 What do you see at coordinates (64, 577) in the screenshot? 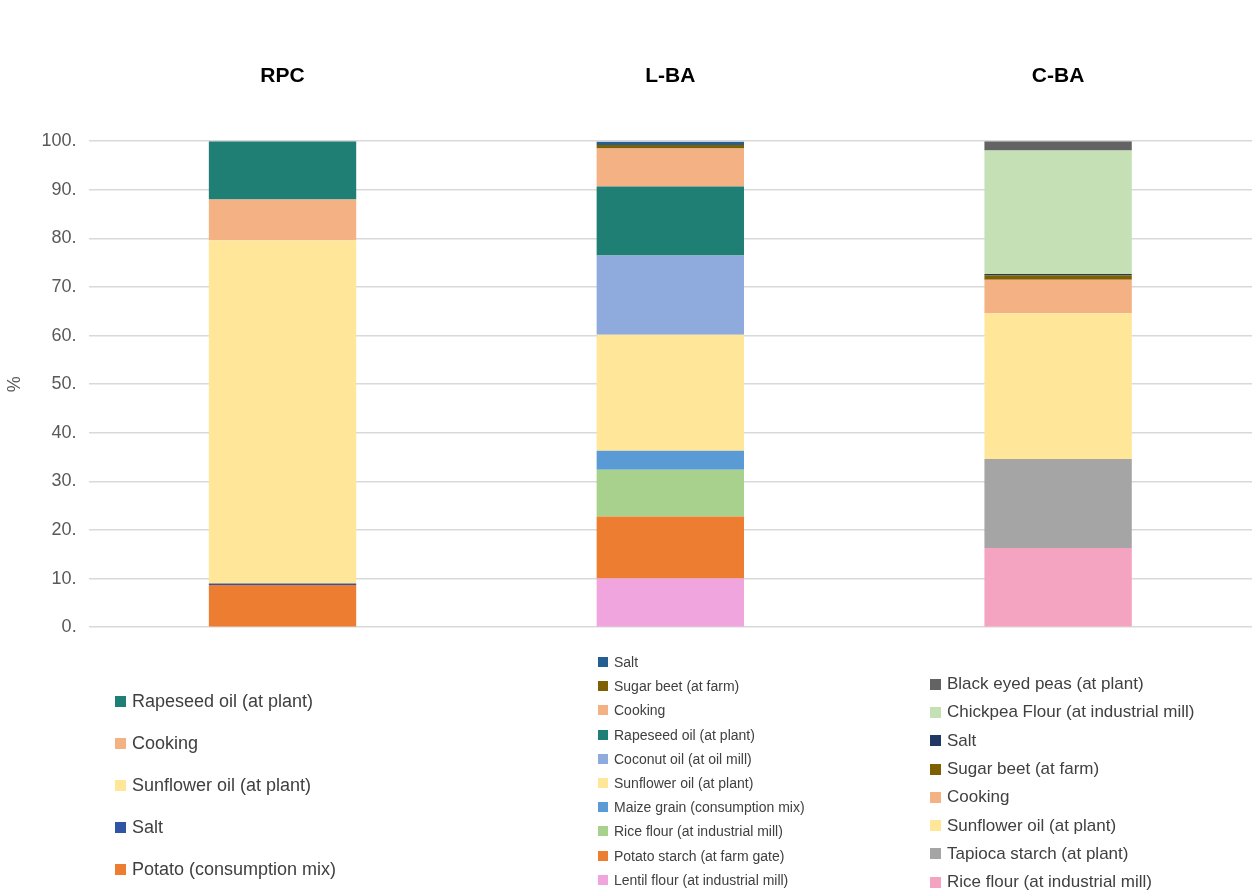
I see `y-tick-label: 10.` at bounding box center [64, 577].